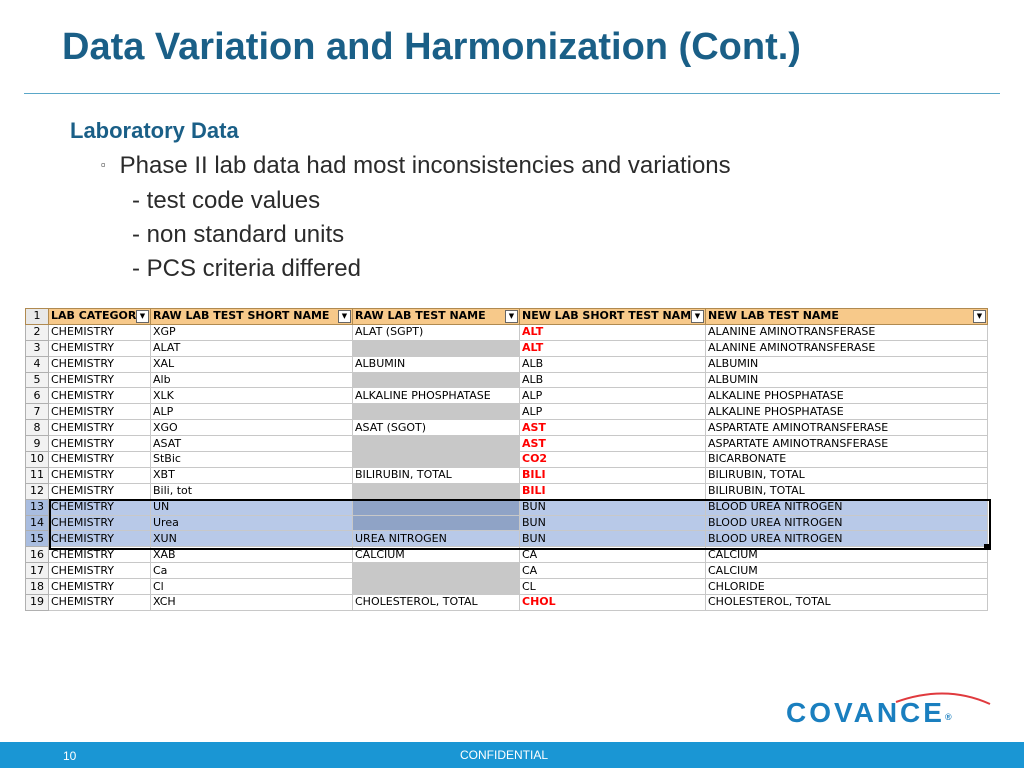  Describe the element at coordinates (251, 428) in the screenshot. I see `cell-raw-short-name: XGO` at that location.